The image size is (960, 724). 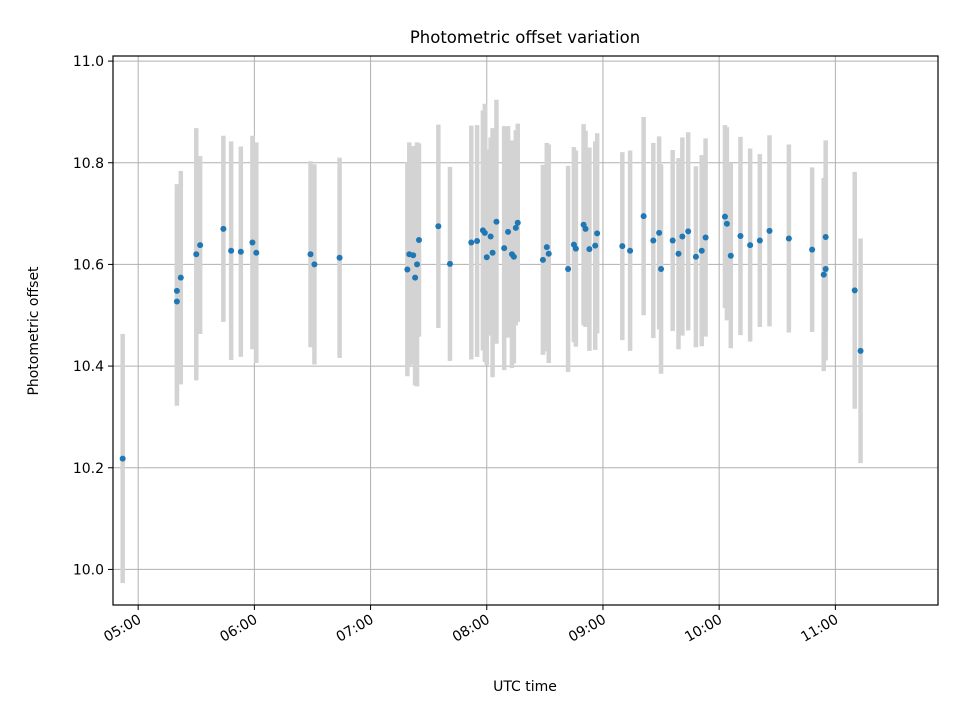 What do you see at coordinates (88, 570) in the screenshot?
I see `y-tick-label: 10.0` at bounding box center [88, 570].